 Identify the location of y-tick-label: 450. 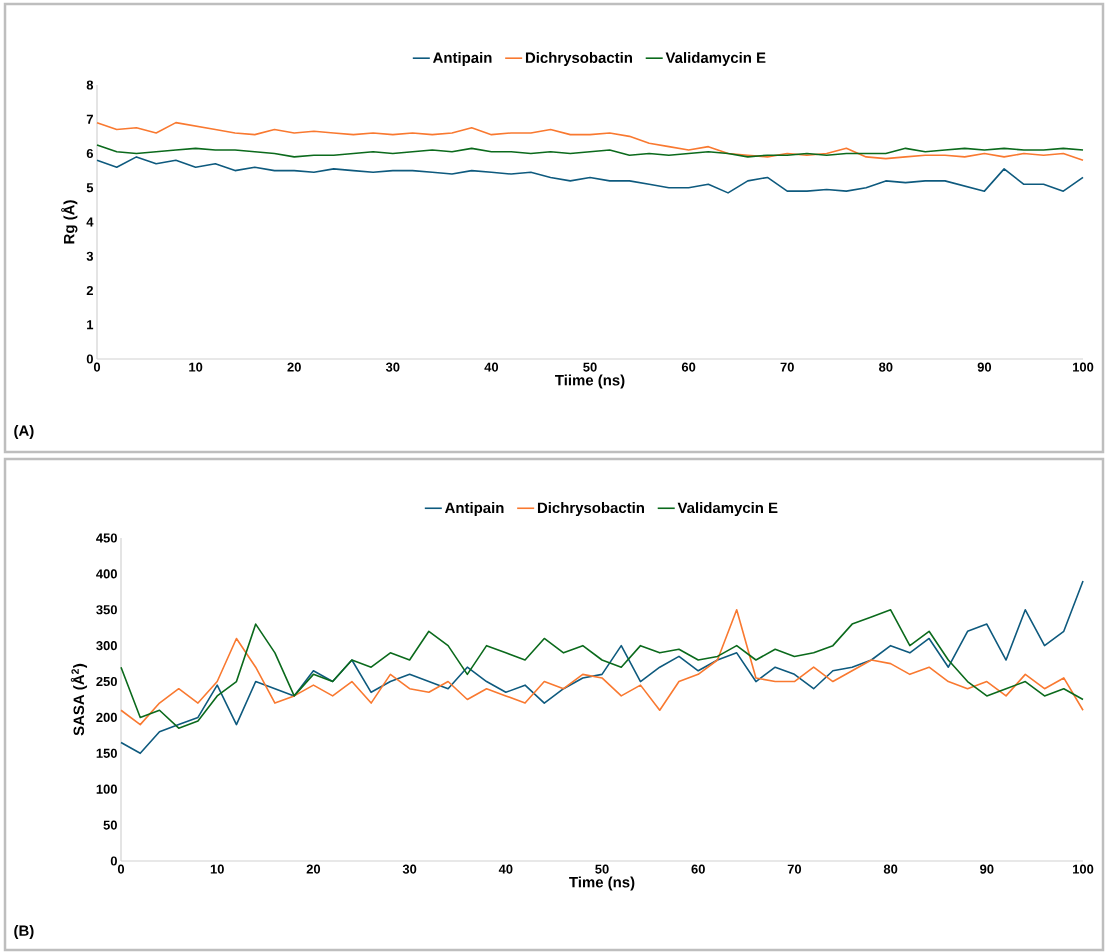
(106, 538).